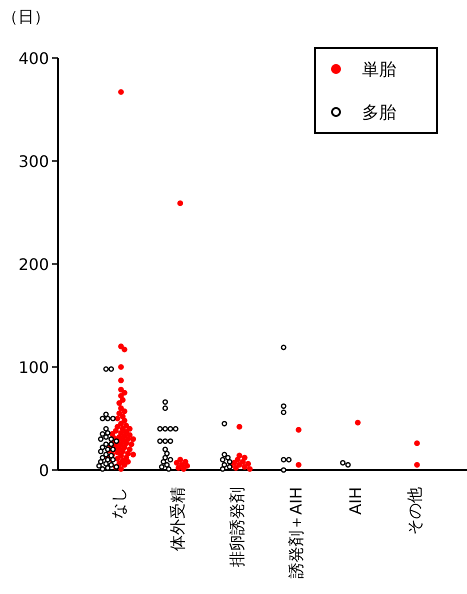 Image resolution: width=467 pixels, height=594 pixels. Describe the element at coordinates (414, 511) in the screenshot. I see `x-tick-label: その他` at that location.